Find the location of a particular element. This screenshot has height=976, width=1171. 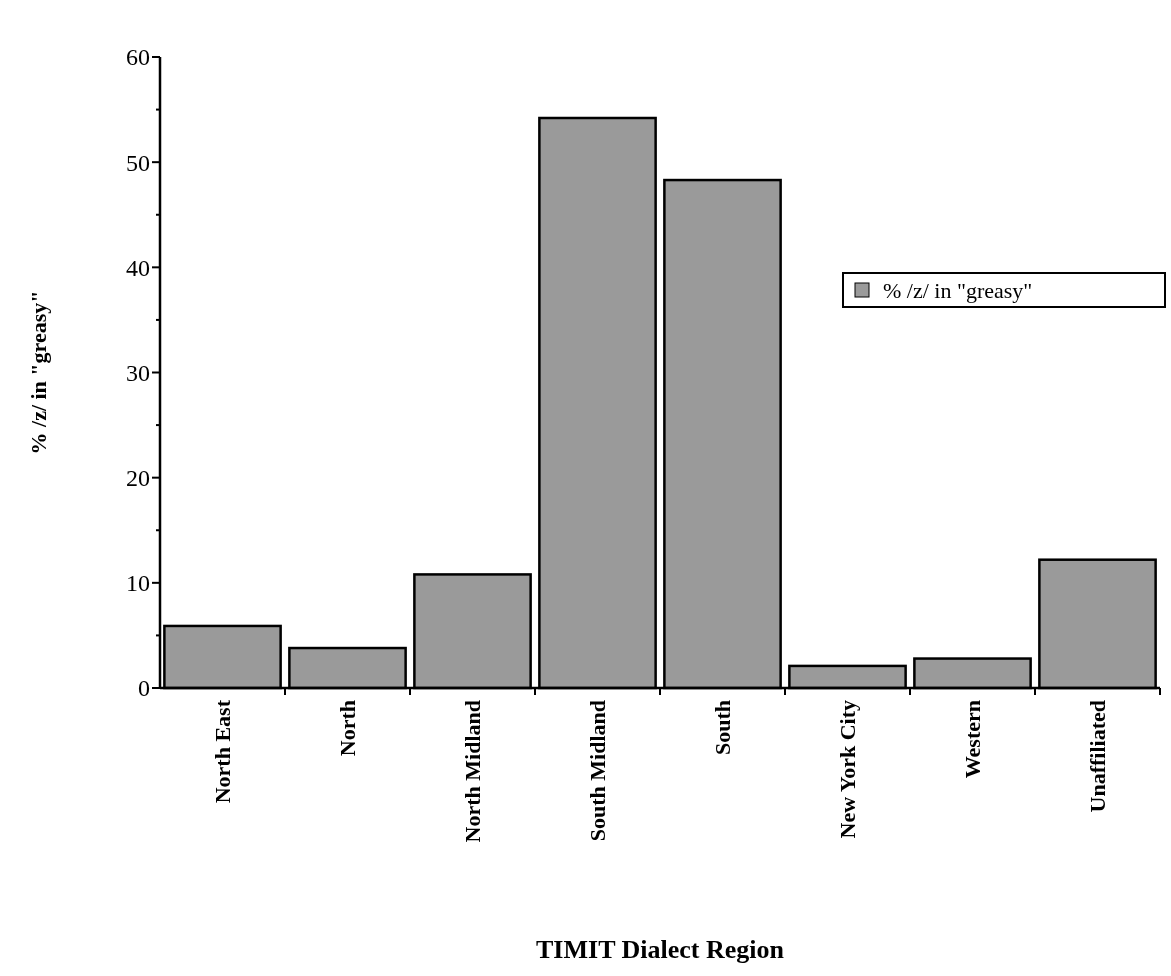

legend-label: % /z/ in "greasy" is located at coordinates (958, 290).